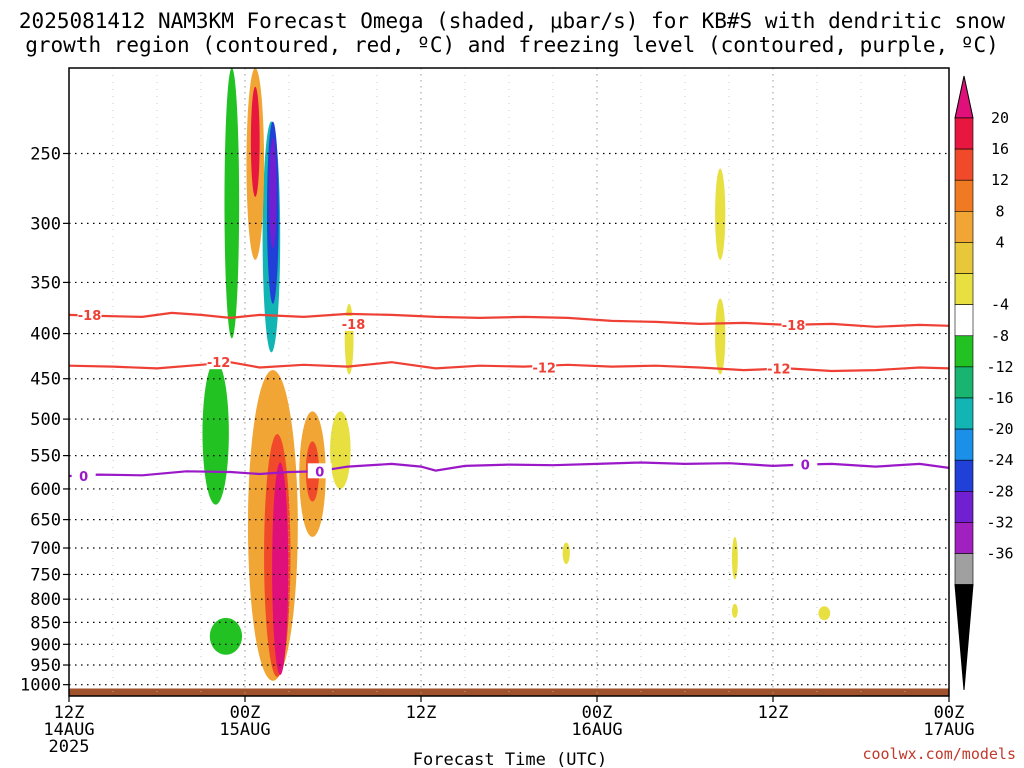  What do you see at coordinates (999, 522) in the screenshot?
I see `colorbar-label: -32` at bounding box center [999, 522].